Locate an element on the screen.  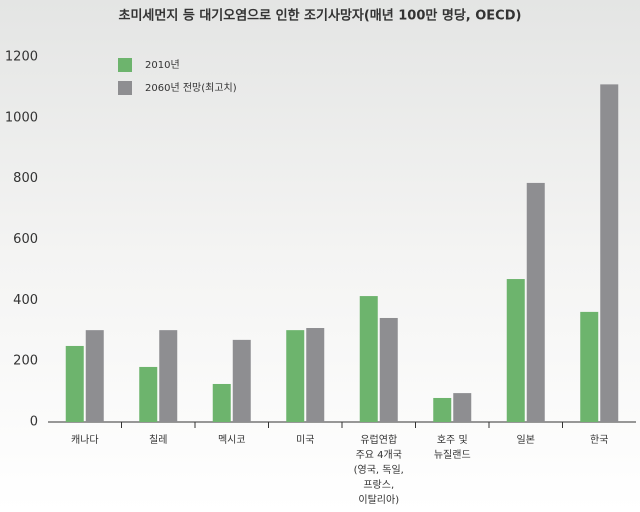
y-tick-label: 800 is located at coordinates (25, 178).